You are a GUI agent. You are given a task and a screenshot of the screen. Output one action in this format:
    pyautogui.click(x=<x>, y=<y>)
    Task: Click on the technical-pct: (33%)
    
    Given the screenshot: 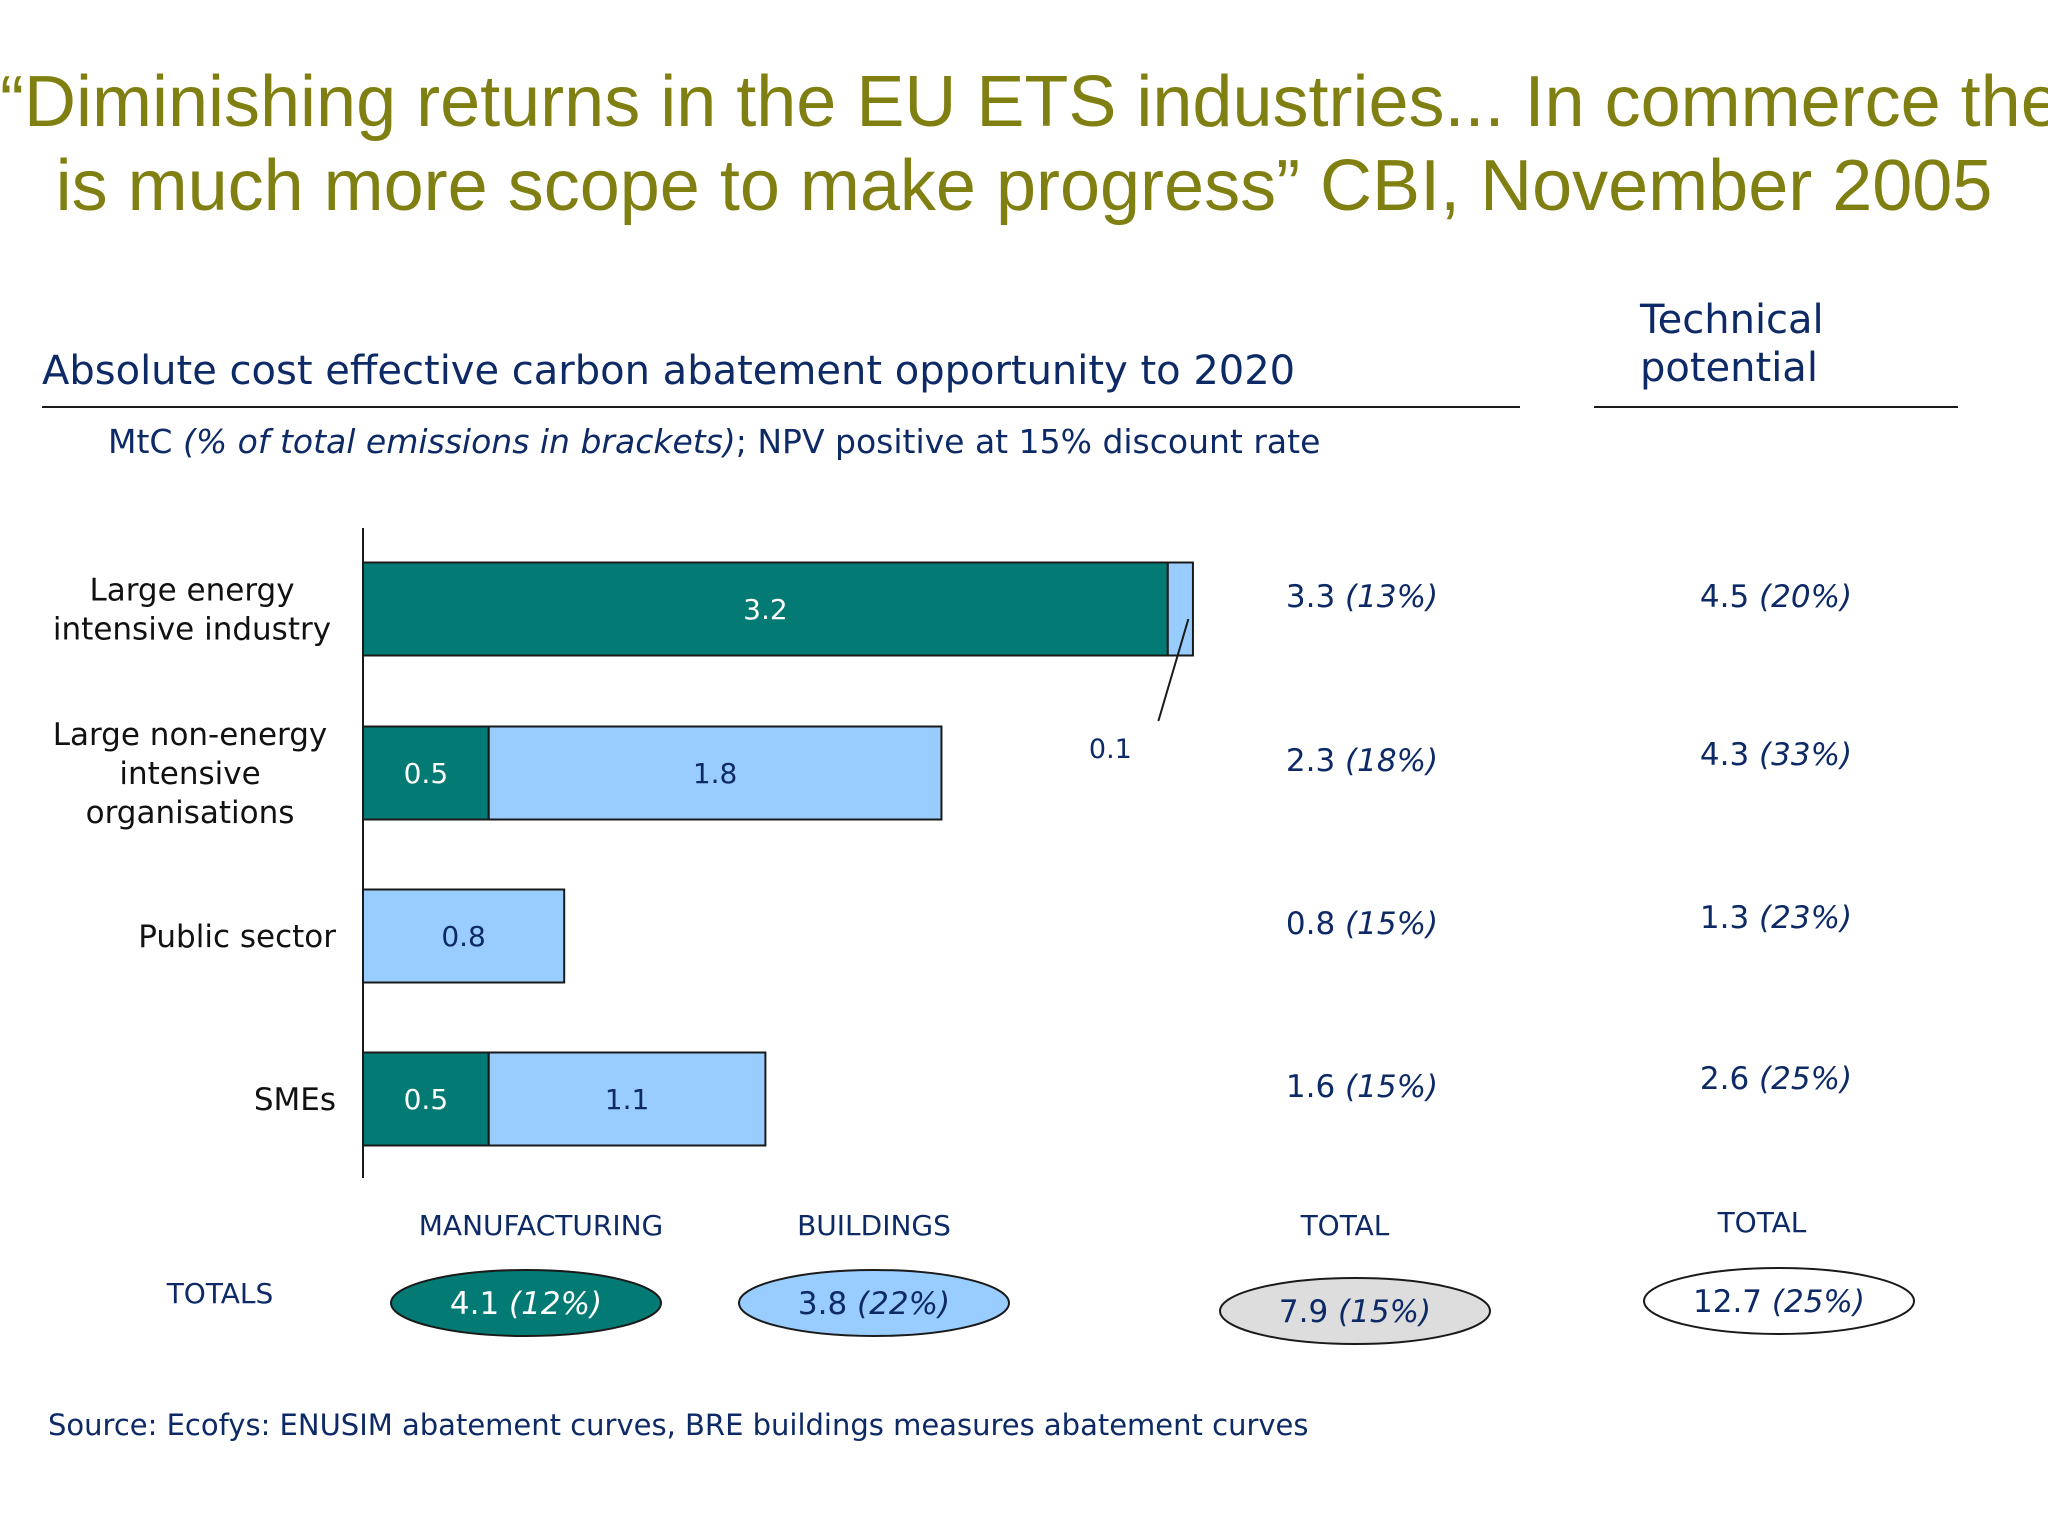 What is the action you would take?
    pyautogui.click(x=1805, y=755)
    